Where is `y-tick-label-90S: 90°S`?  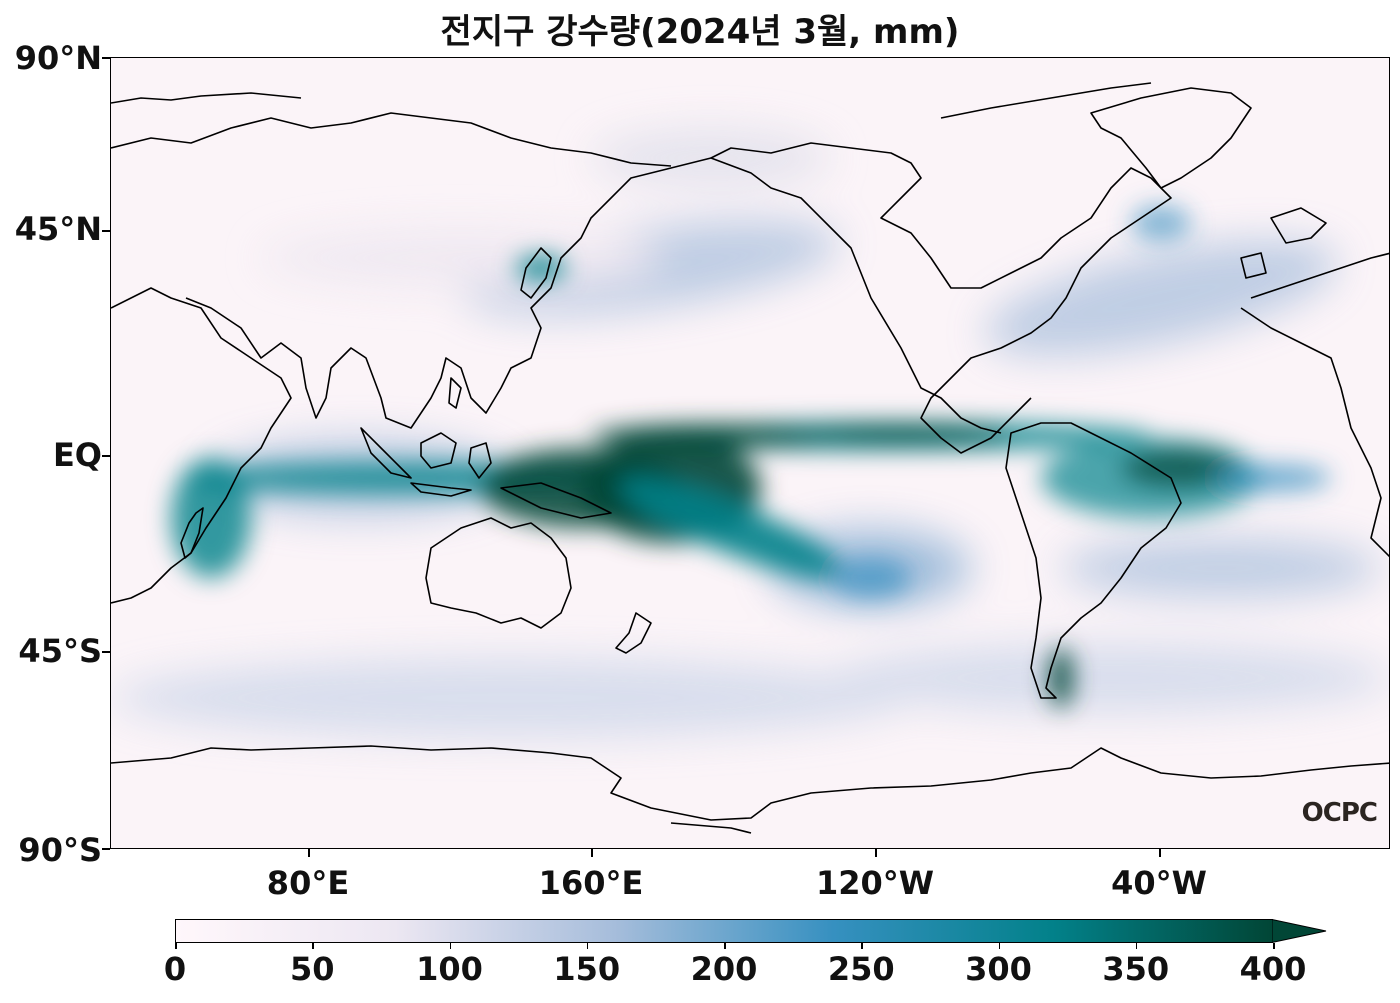
y-tick-label-90S: 90°S is located at coordinates (60, 850).